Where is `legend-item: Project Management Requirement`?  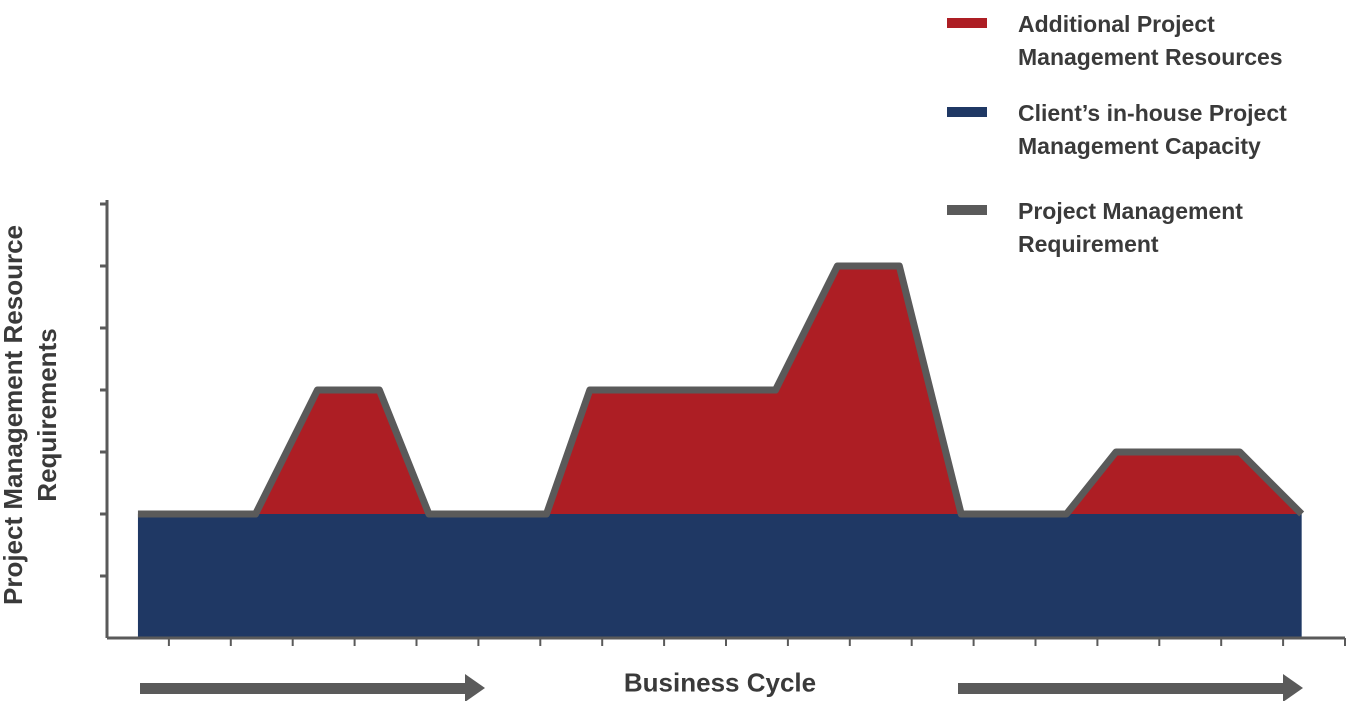
legend-item: Project Management Requirement is located at coordinates (1147, 228).